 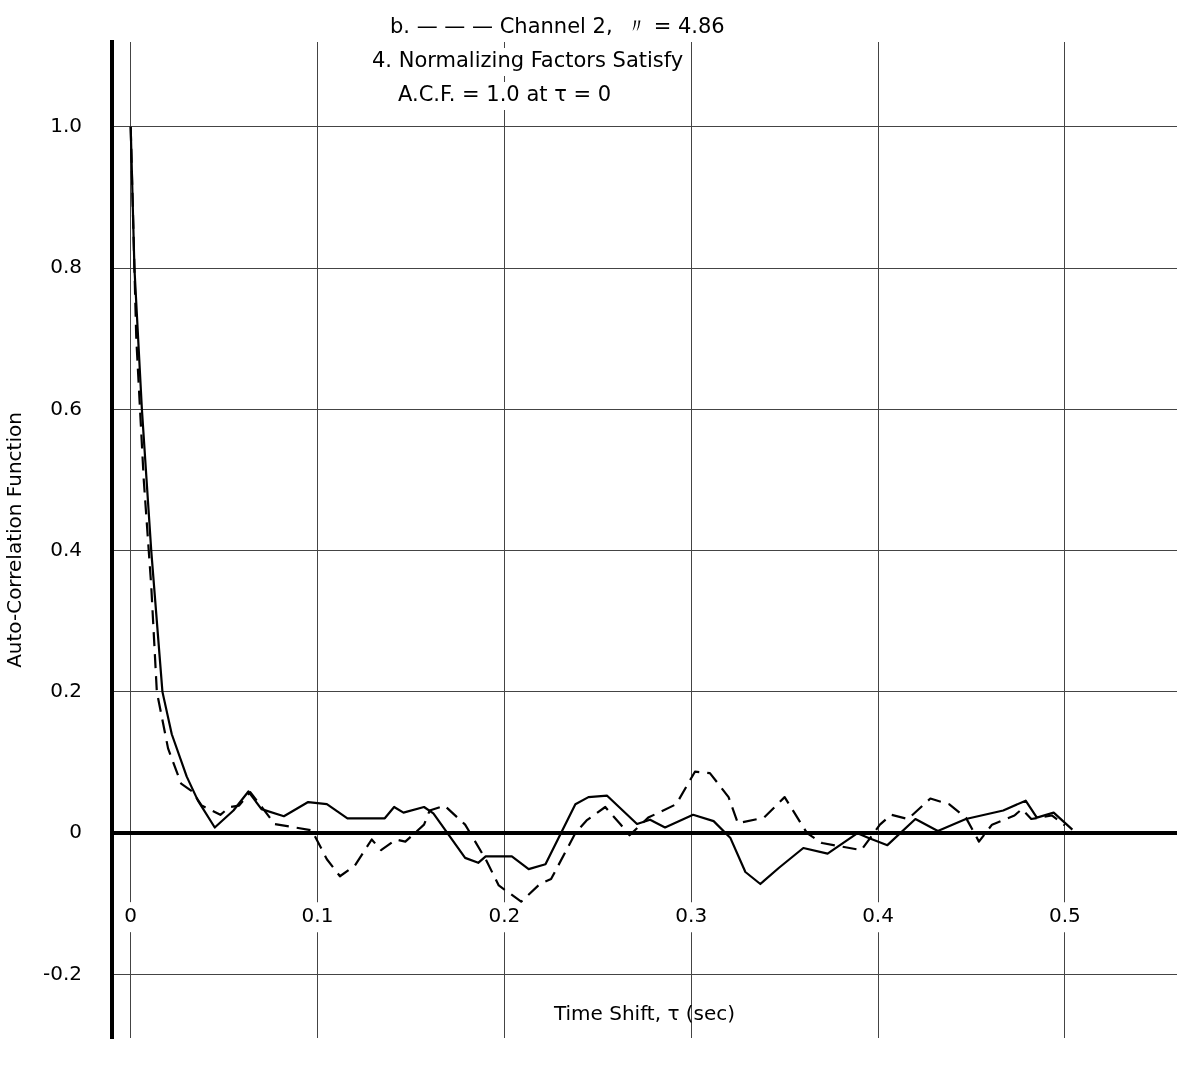 I want to click on y-tick-label: 0.4, so click(x=66, y=548).